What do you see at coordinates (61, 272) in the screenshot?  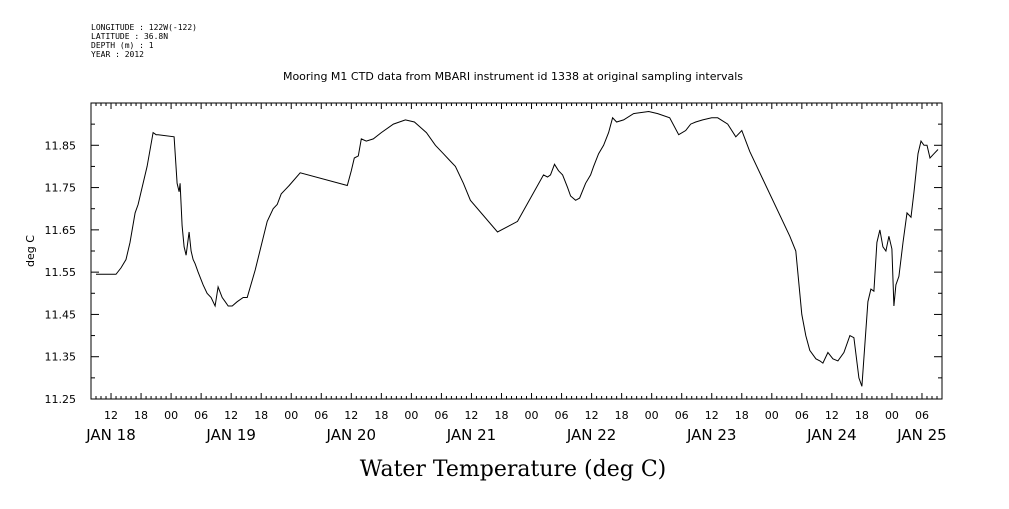 I see `y-tick-label: 11.55` at bounding box center [61, 272].